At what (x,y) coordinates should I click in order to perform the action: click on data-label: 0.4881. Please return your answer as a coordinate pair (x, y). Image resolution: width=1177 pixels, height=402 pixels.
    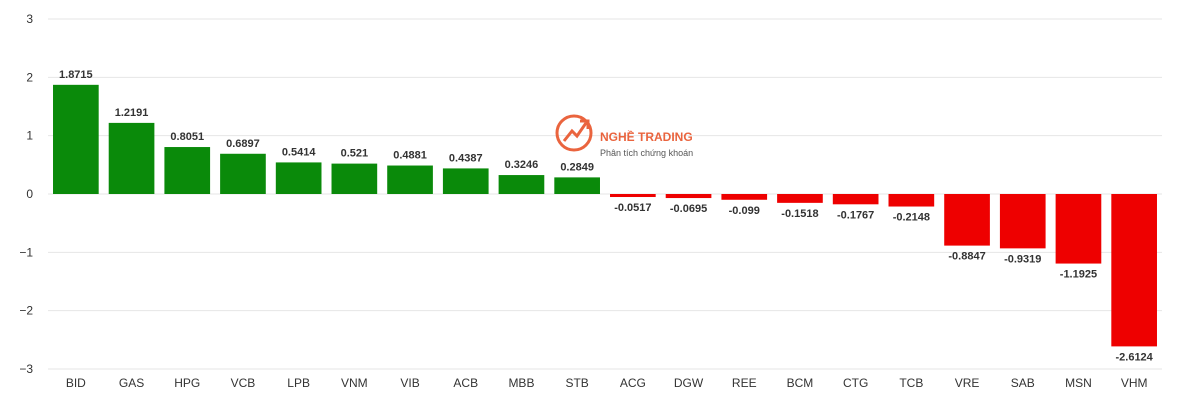
    Looking at the image, I should click on (410, 156).